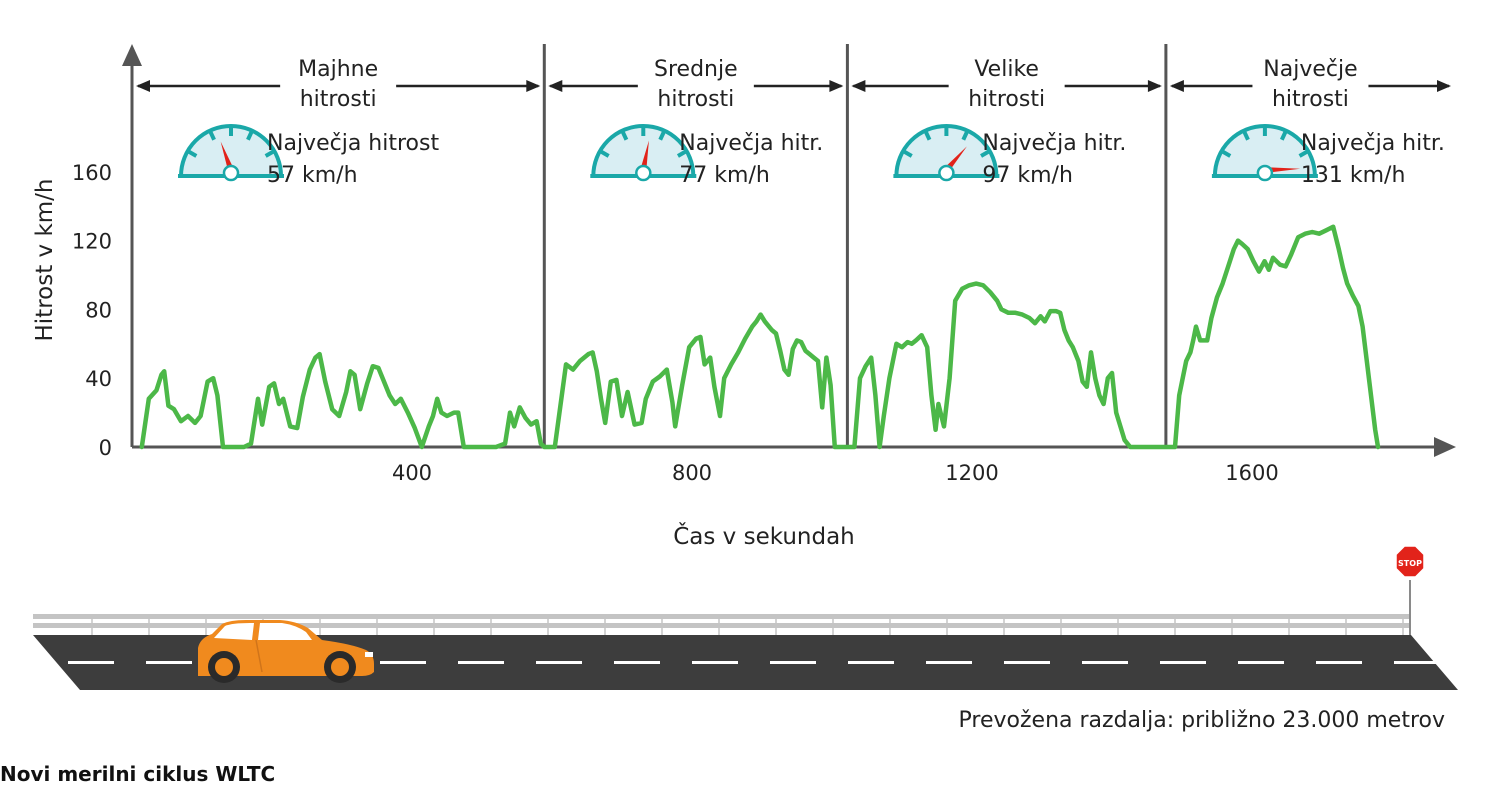  I want to click on y-axis-arrow, so click(132, 55).